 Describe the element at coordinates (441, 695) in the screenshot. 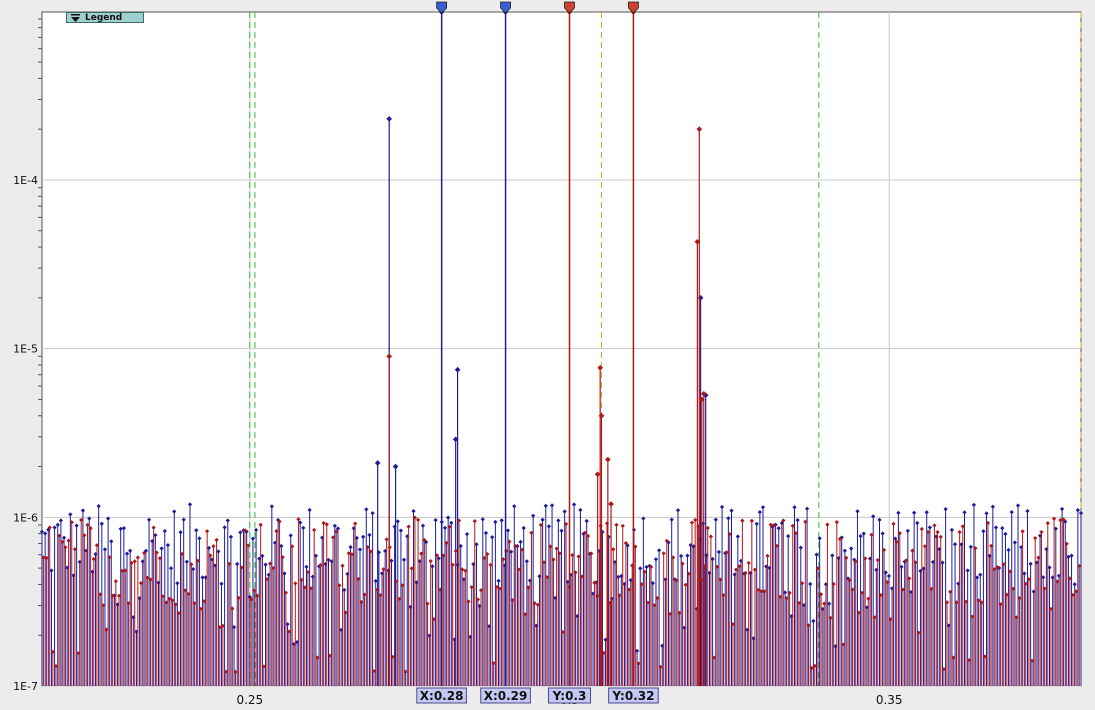

I see `cursor-value-box` at that location.